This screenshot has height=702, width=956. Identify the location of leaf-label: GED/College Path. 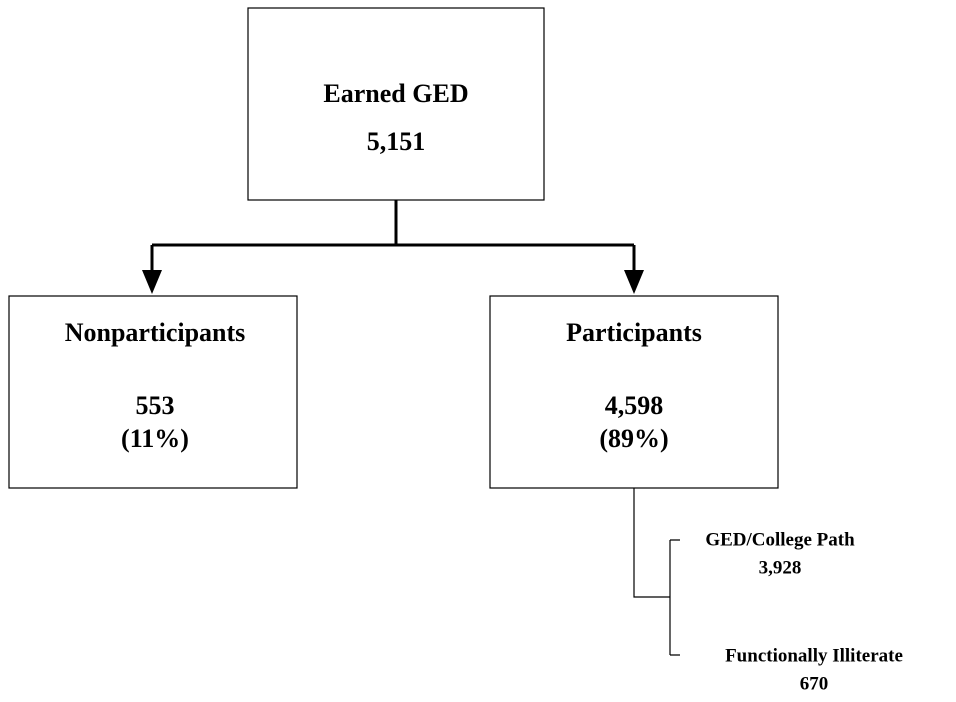
(780, 539).